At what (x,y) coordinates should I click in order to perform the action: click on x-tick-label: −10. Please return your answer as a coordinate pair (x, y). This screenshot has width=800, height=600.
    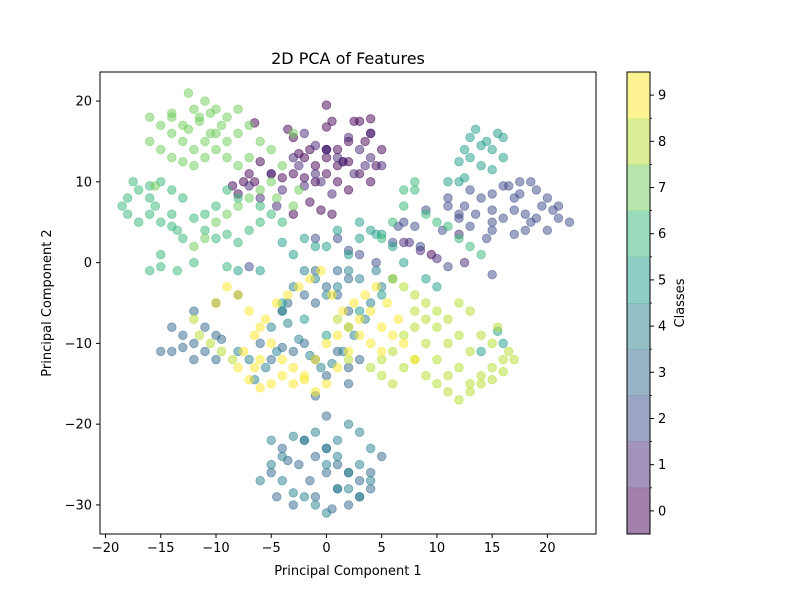
    Looking at the image, I should click on (215, 548).